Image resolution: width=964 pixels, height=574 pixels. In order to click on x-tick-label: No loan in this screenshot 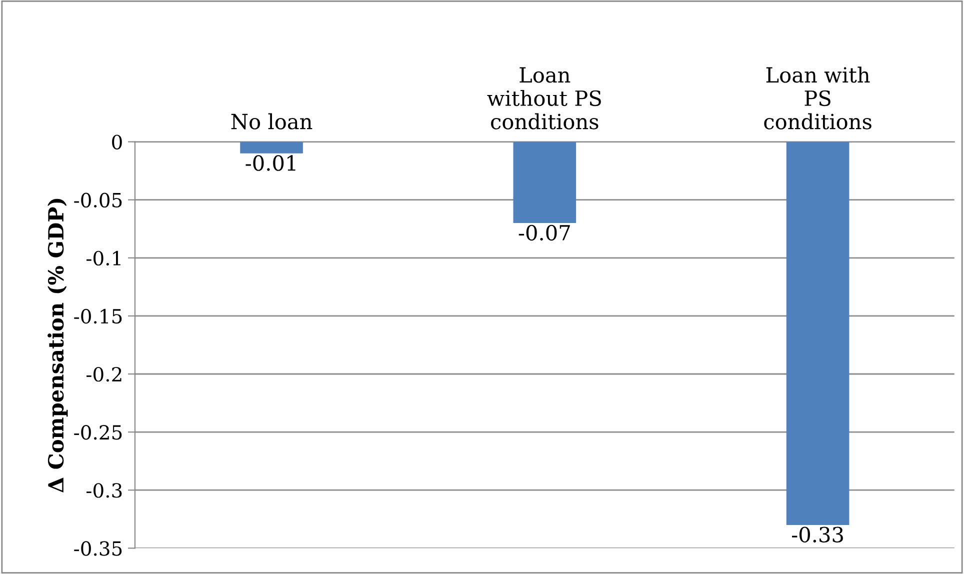, I will do `click(271, 121)`.